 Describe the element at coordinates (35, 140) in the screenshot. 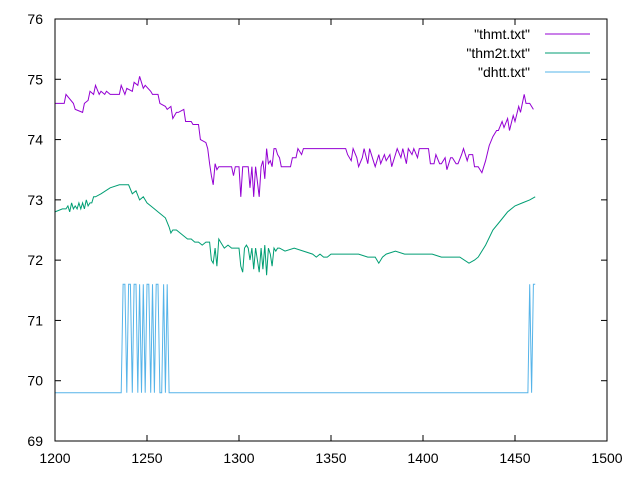

I see `y-tick-label: 74` at that location.